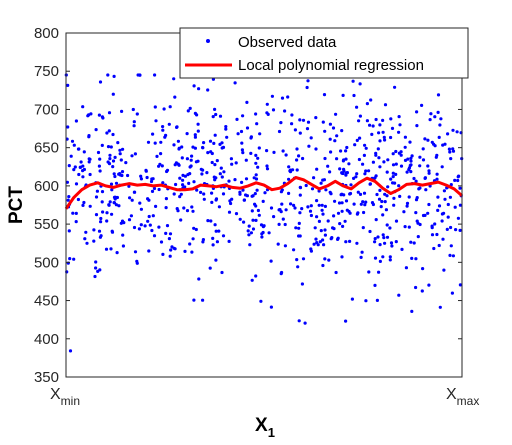  What do you see at coordinates (46, 301) in the screenshot?
I see `y-tick-label: 450` at bounding box center [46, 301].